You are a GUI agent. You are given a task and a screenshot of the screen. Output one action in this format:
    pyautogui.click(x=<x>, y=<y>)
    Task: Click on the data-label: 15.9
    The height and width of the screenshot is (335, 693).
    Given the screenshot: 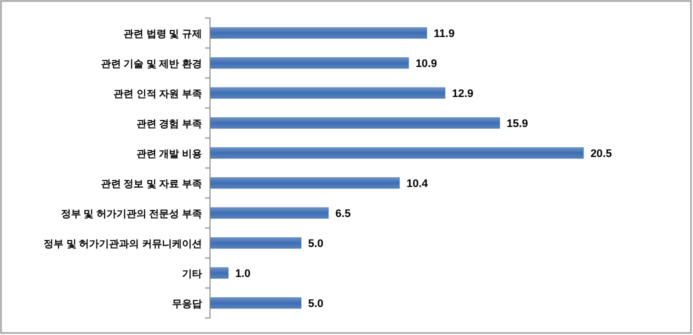 What is the action you would take?
    pyautogui.click(x=517, y=124)
    